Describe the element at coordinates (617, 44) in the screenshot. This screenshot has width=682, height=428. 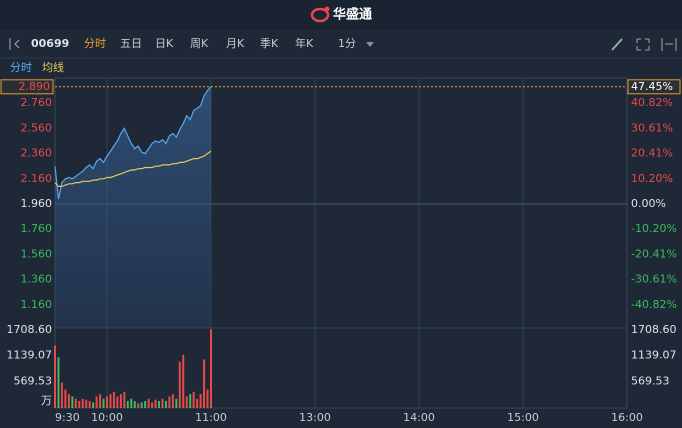
I see `draw-icon` at that location.